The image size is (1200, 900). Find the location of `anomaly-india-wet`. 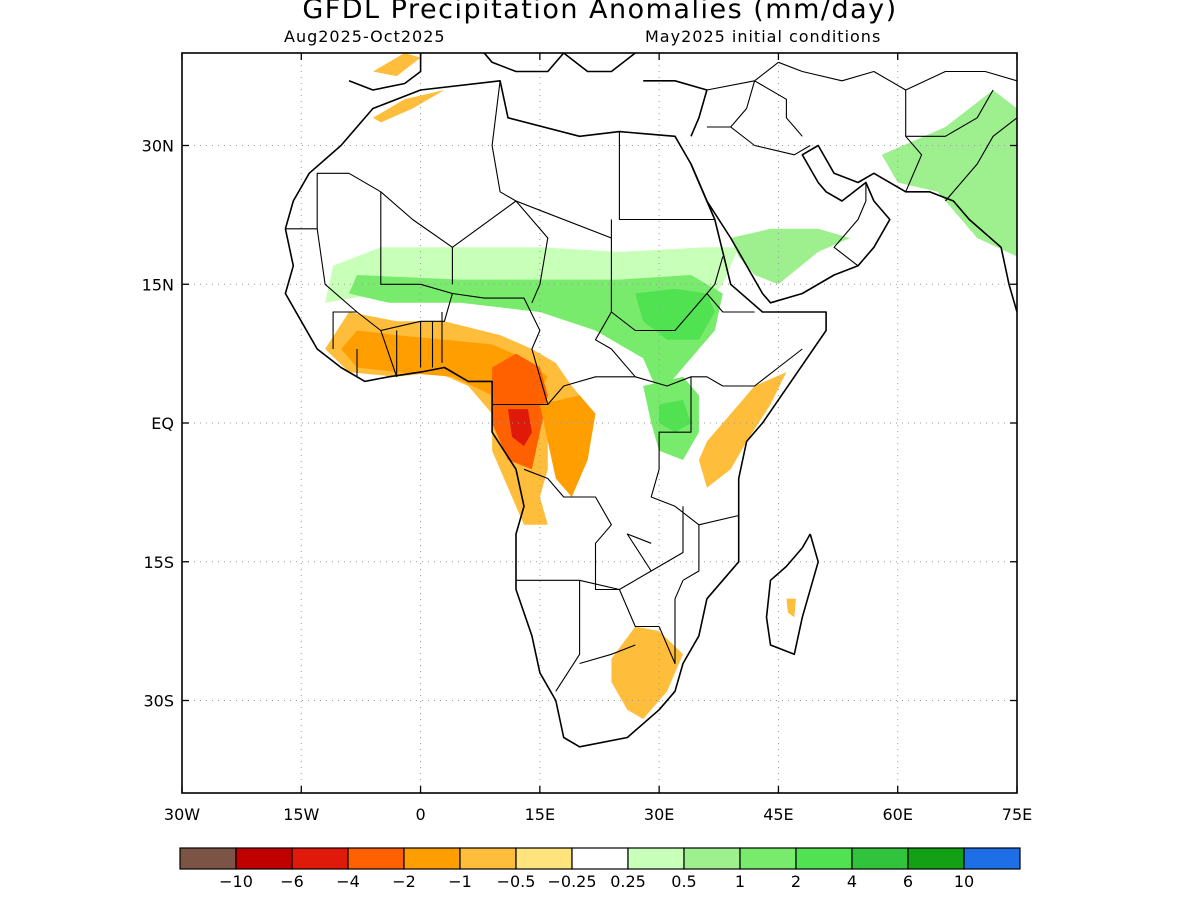

anomaly-india-wet is located at coordinates (949, 173).